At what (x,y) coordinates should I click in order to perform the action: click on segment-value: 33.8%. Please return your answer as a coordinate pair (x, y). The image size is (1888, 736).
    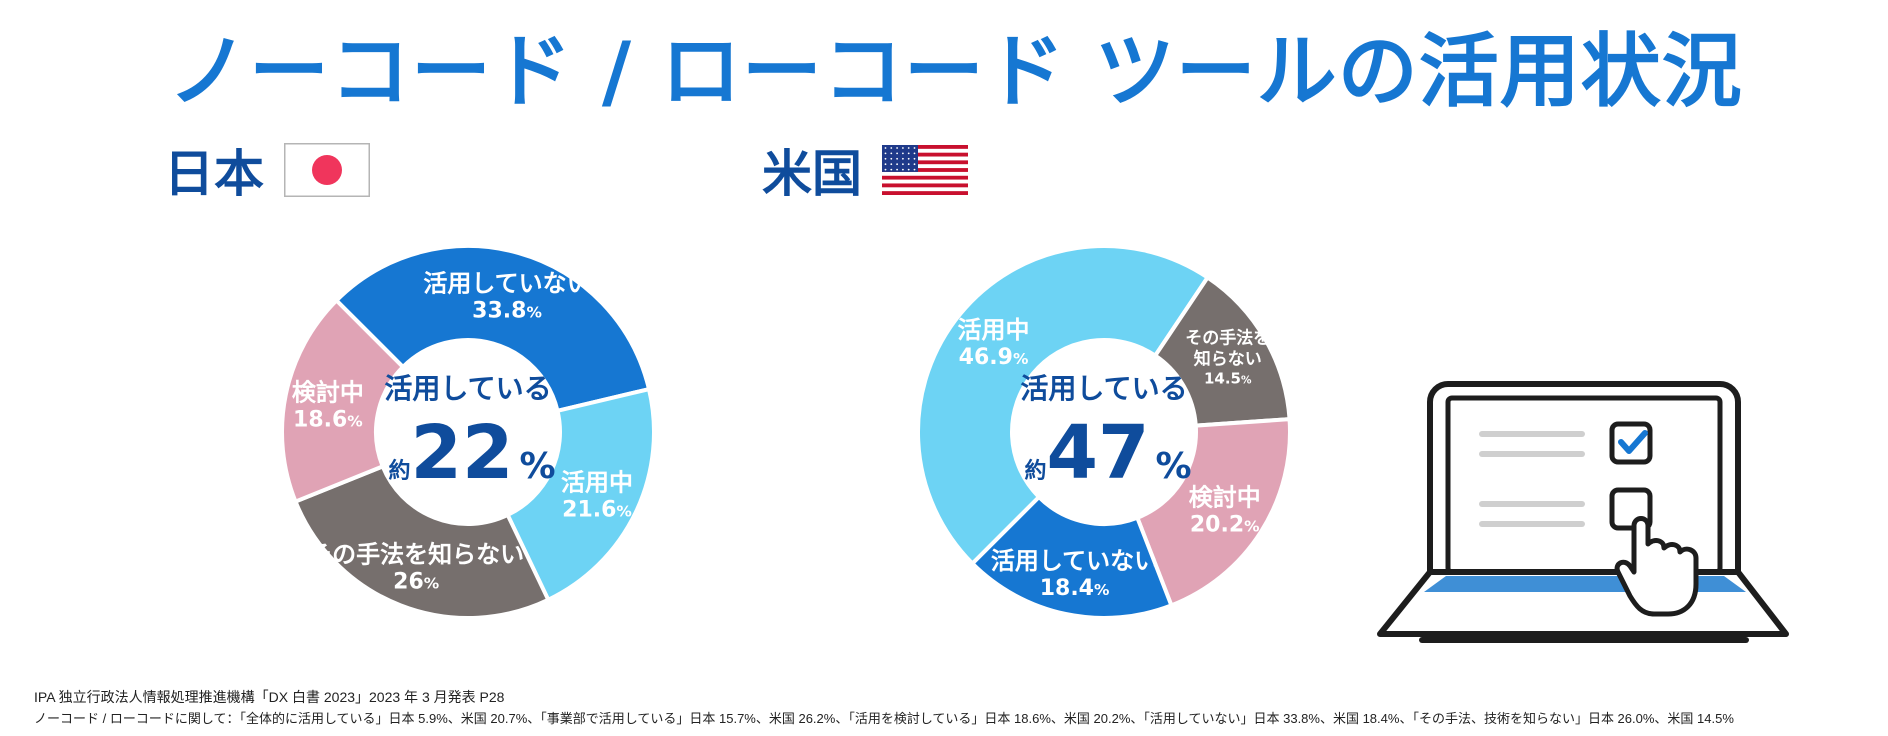
    Looking at the image, I should click on (507, 310).